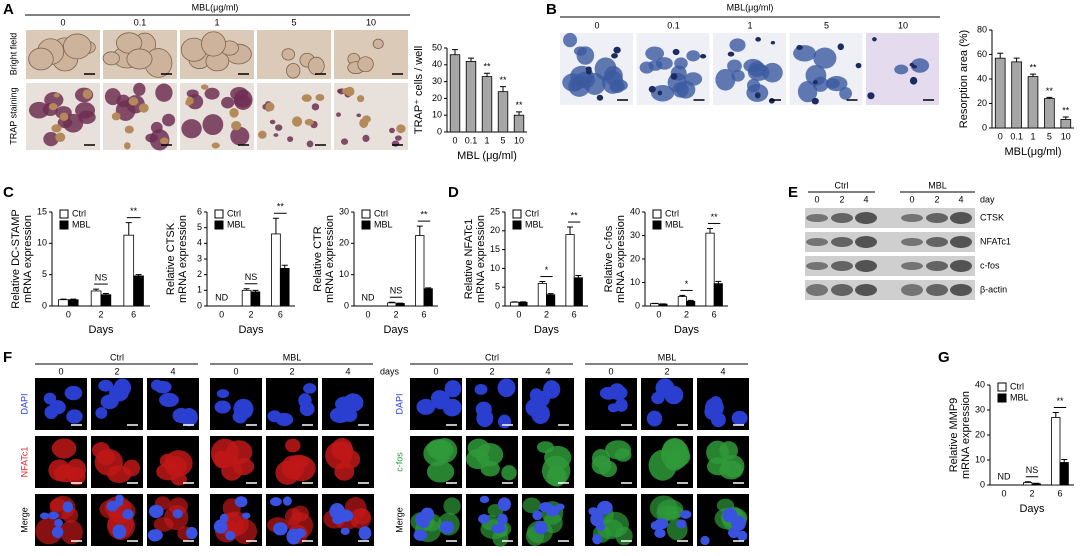  I want to click on day-label: 0, so click(435, 371).